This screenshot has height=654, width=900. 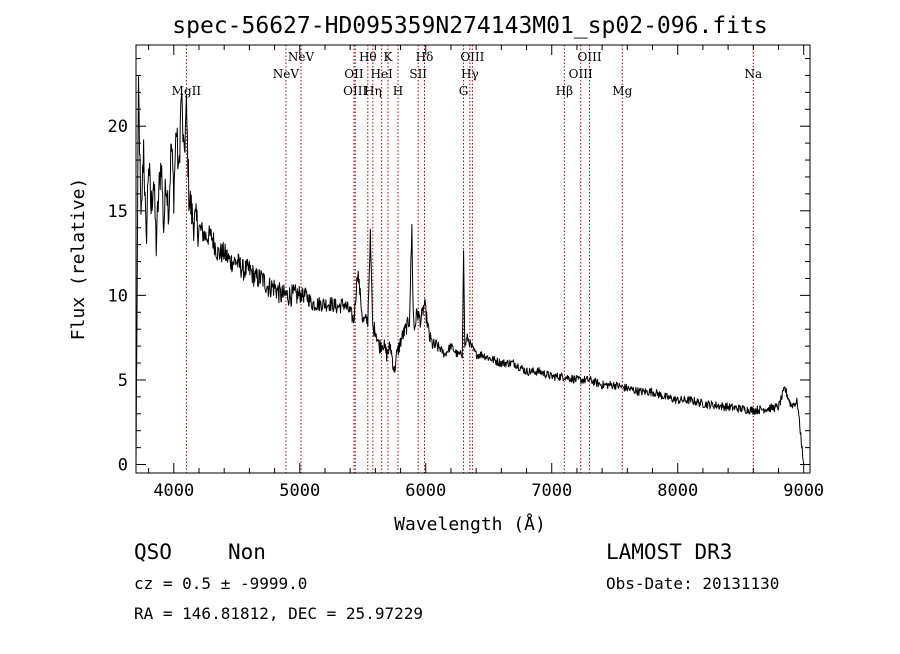 What do you see at coordinates (669, 552) in the screenshot?
I see `survey-label: LAMOST DR3` at bounding box center [669, 552].